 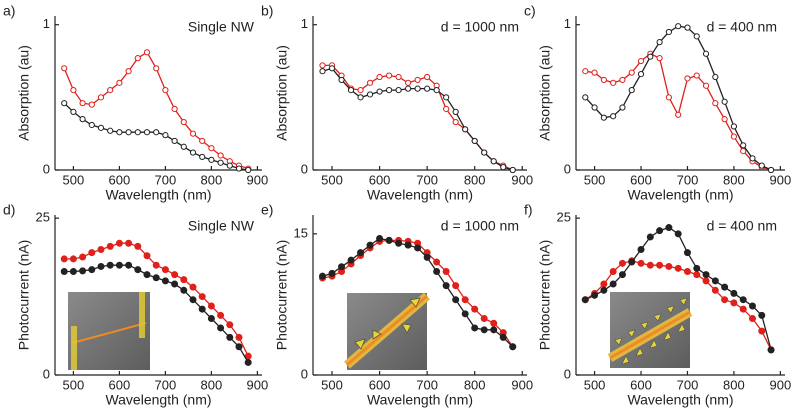 I want to click on panel-label: b), so click(x=267, y=11).